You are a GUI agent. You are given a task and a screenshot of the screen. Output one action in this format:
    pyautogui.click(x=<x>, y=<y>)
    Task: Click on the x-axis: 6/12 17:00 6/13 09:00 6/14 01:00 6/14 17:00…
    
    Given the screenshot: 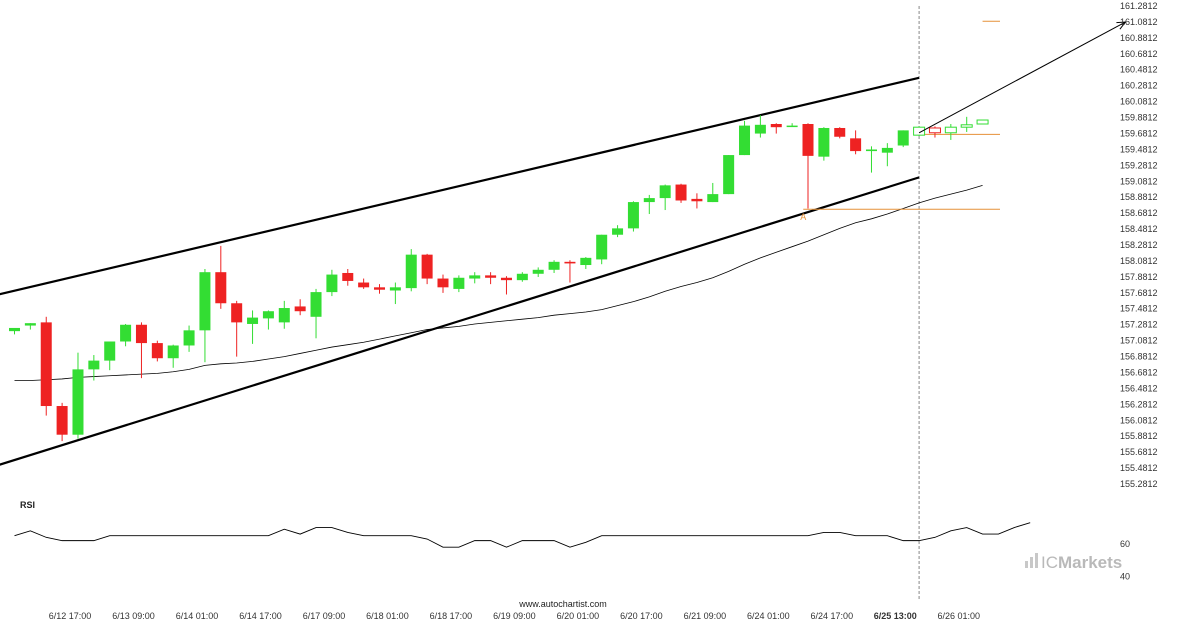 What is the action you would take?
    pyautogui.click(x=514, y=616)
    